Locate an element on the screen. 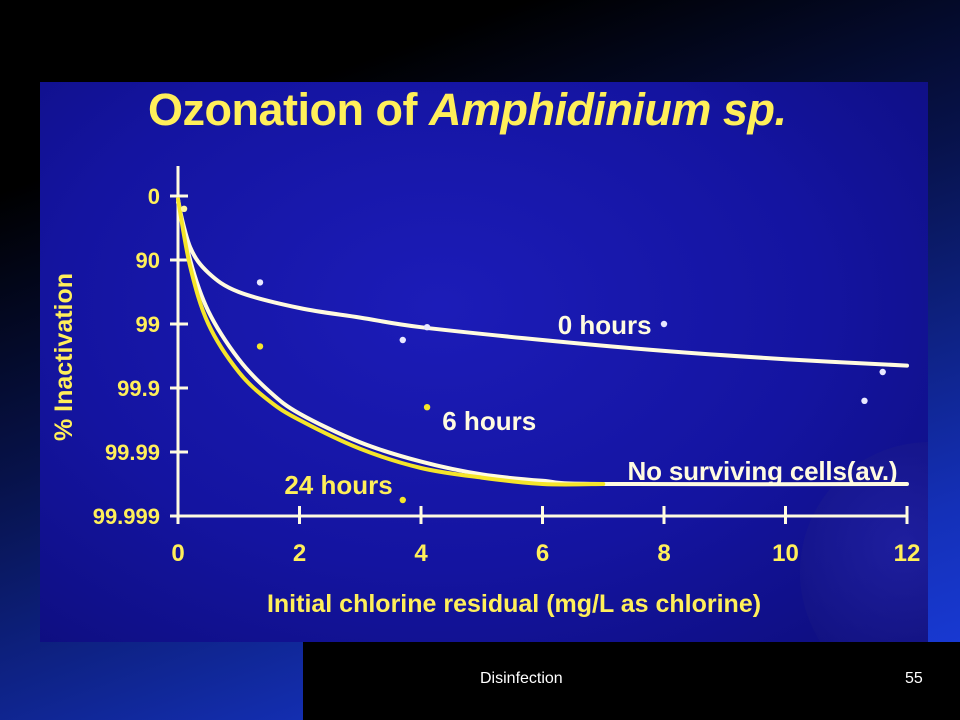  footer-bar is located at coordinates (631, 681).